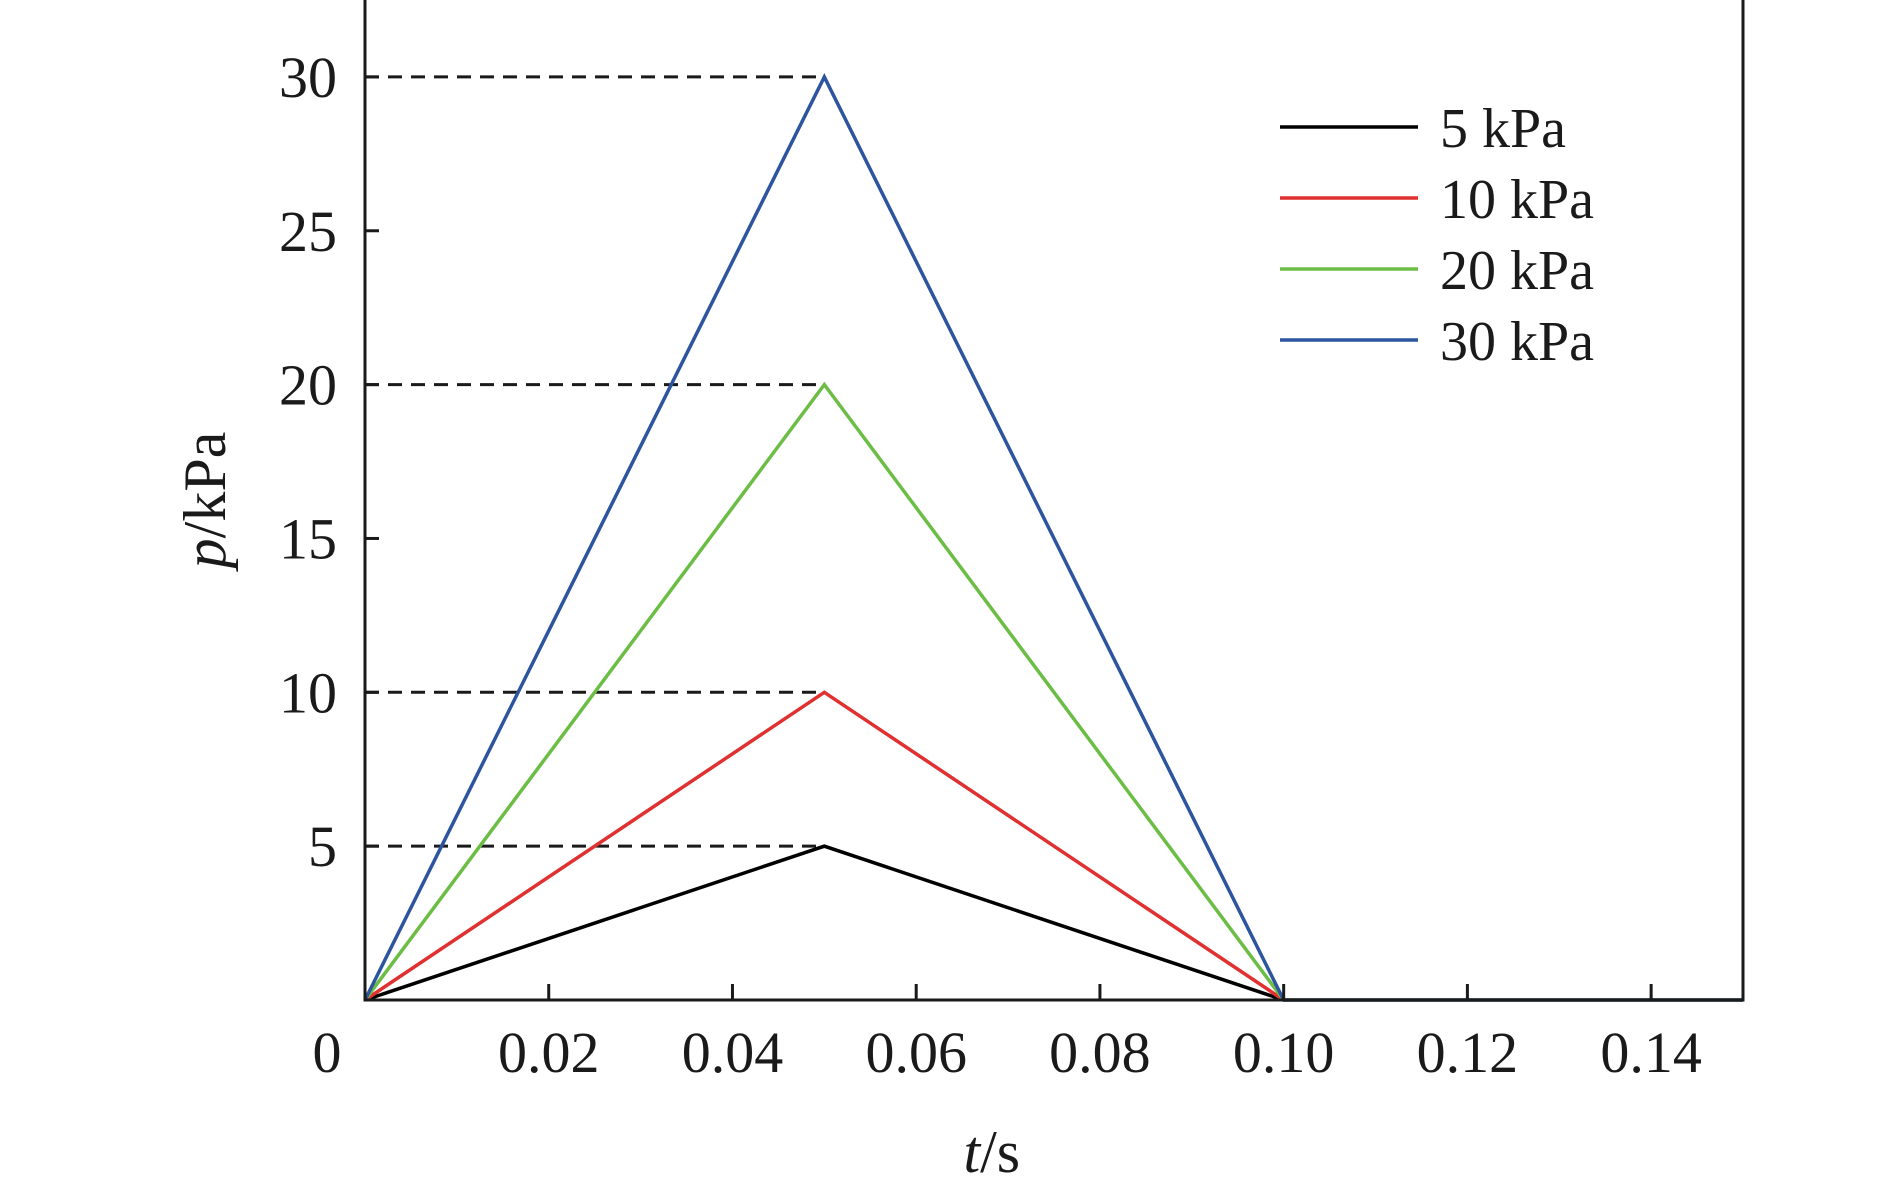 Image resolution: width=1890 pixels, height=1184 pixels. I want to click on legend: 5 kPa 10 kPa 20 kPa 30 kPa, so click(1437, 235).